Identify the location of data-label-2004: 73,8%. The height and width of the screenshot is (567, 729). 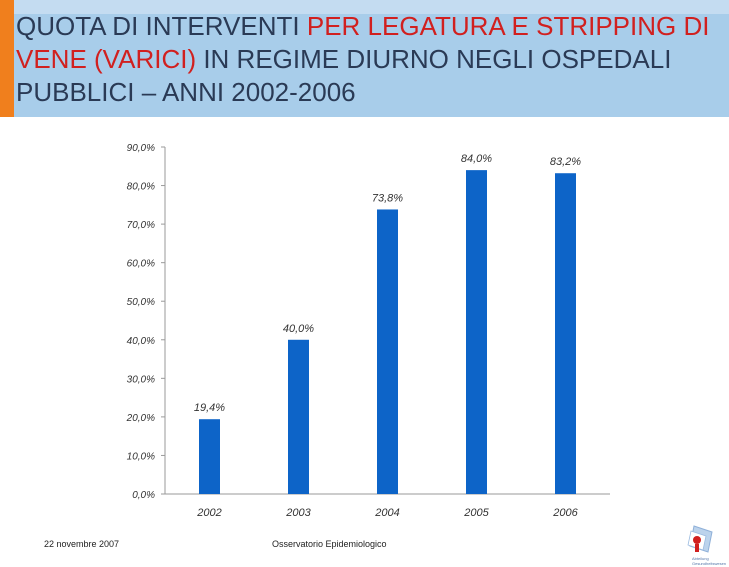
(387, 198).